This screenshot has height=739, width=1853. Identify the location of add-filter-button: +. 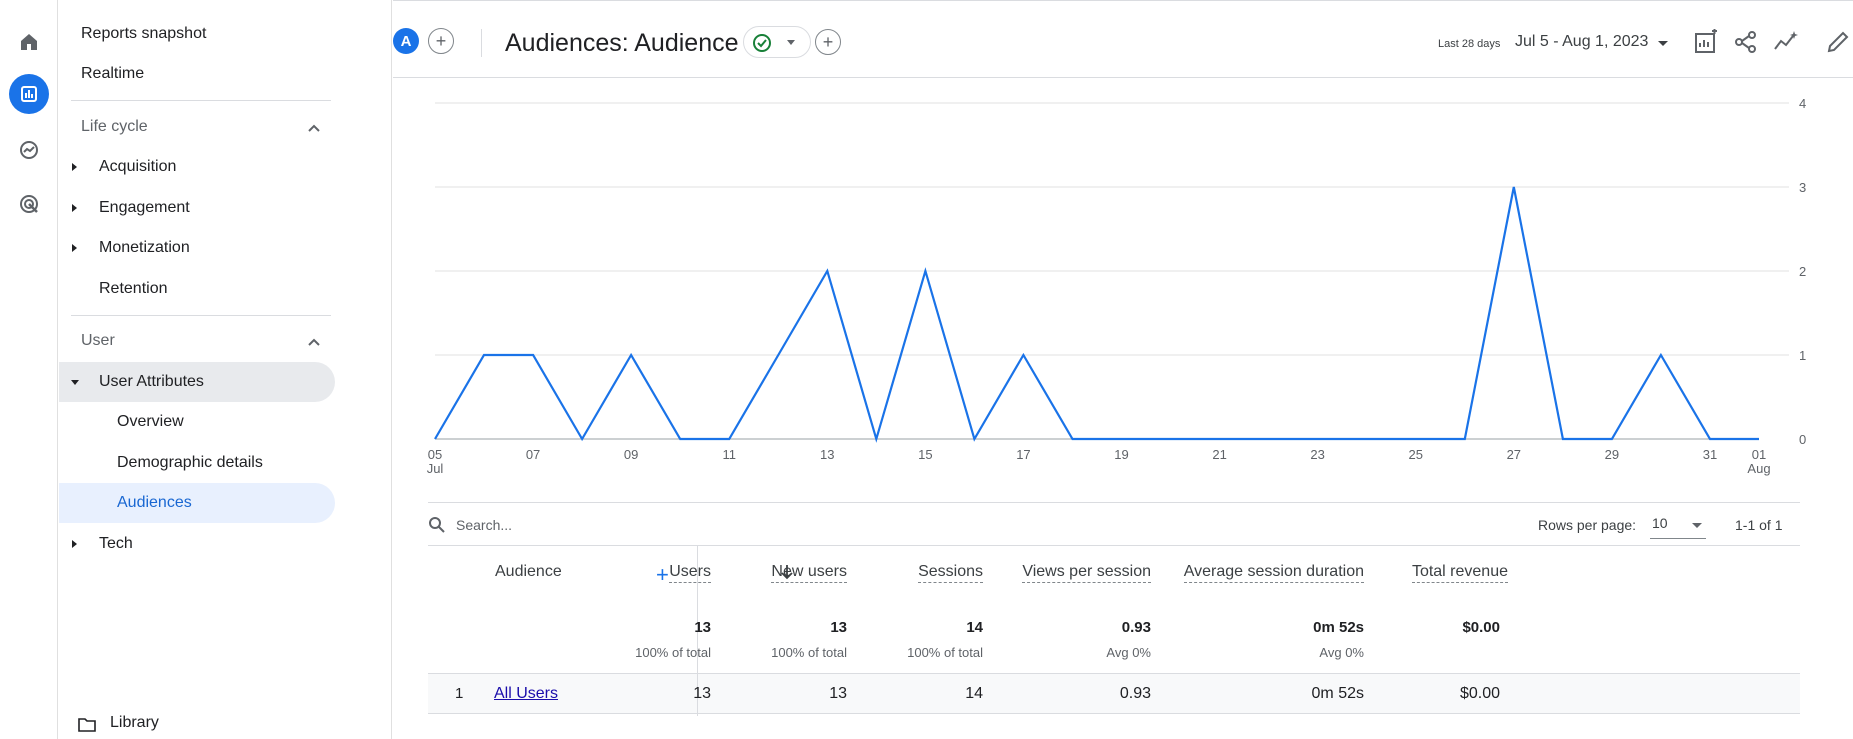
(828, 42).